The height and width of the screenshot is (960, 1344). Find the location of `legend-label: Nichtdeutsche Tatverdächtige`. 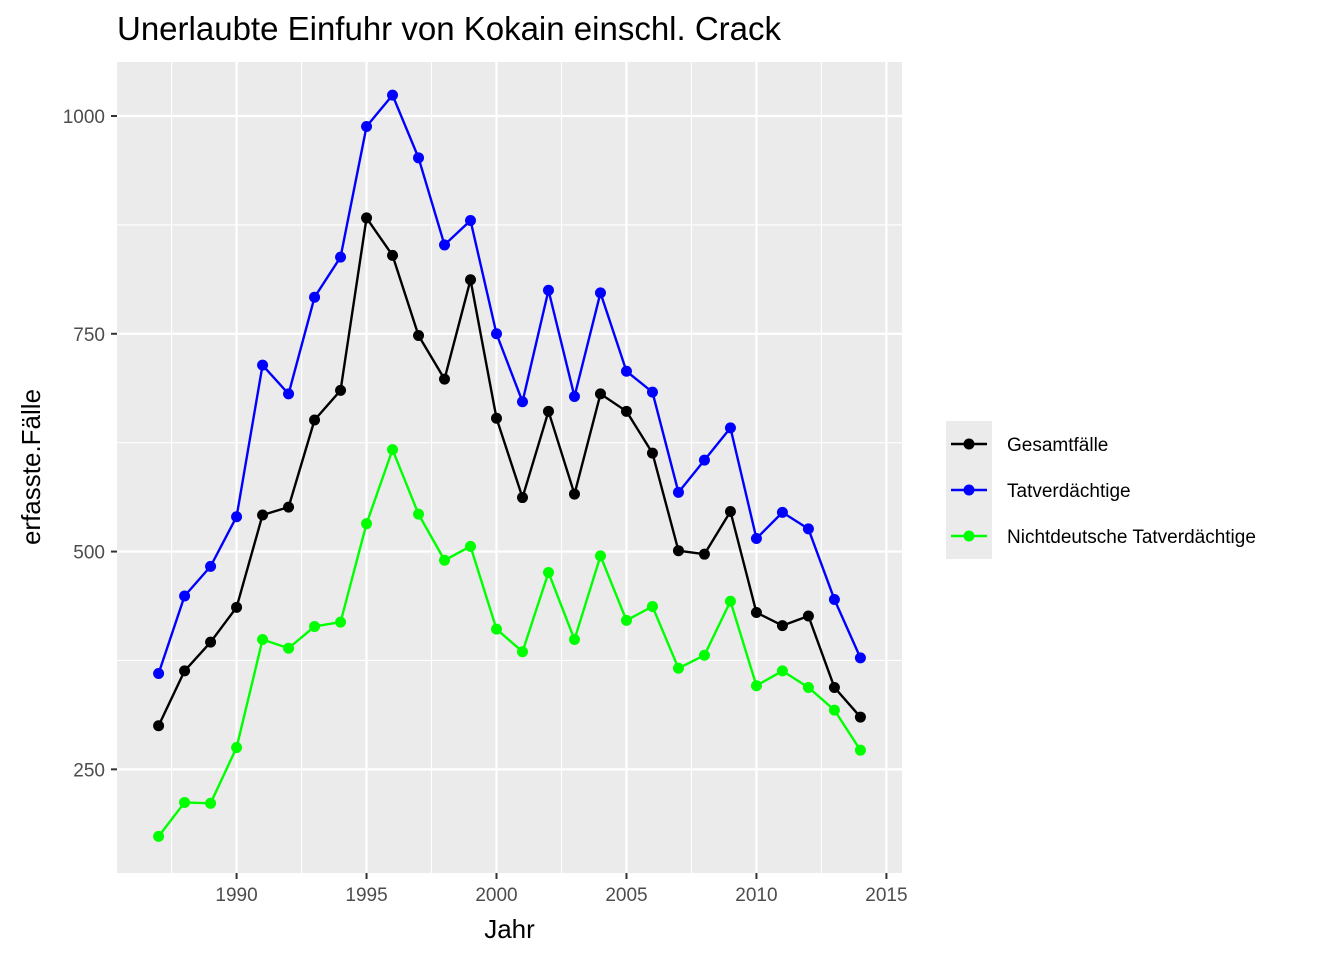

legend-label: Nichtdeutsche Tatverdächtige is located at coordinates (1131, 537).